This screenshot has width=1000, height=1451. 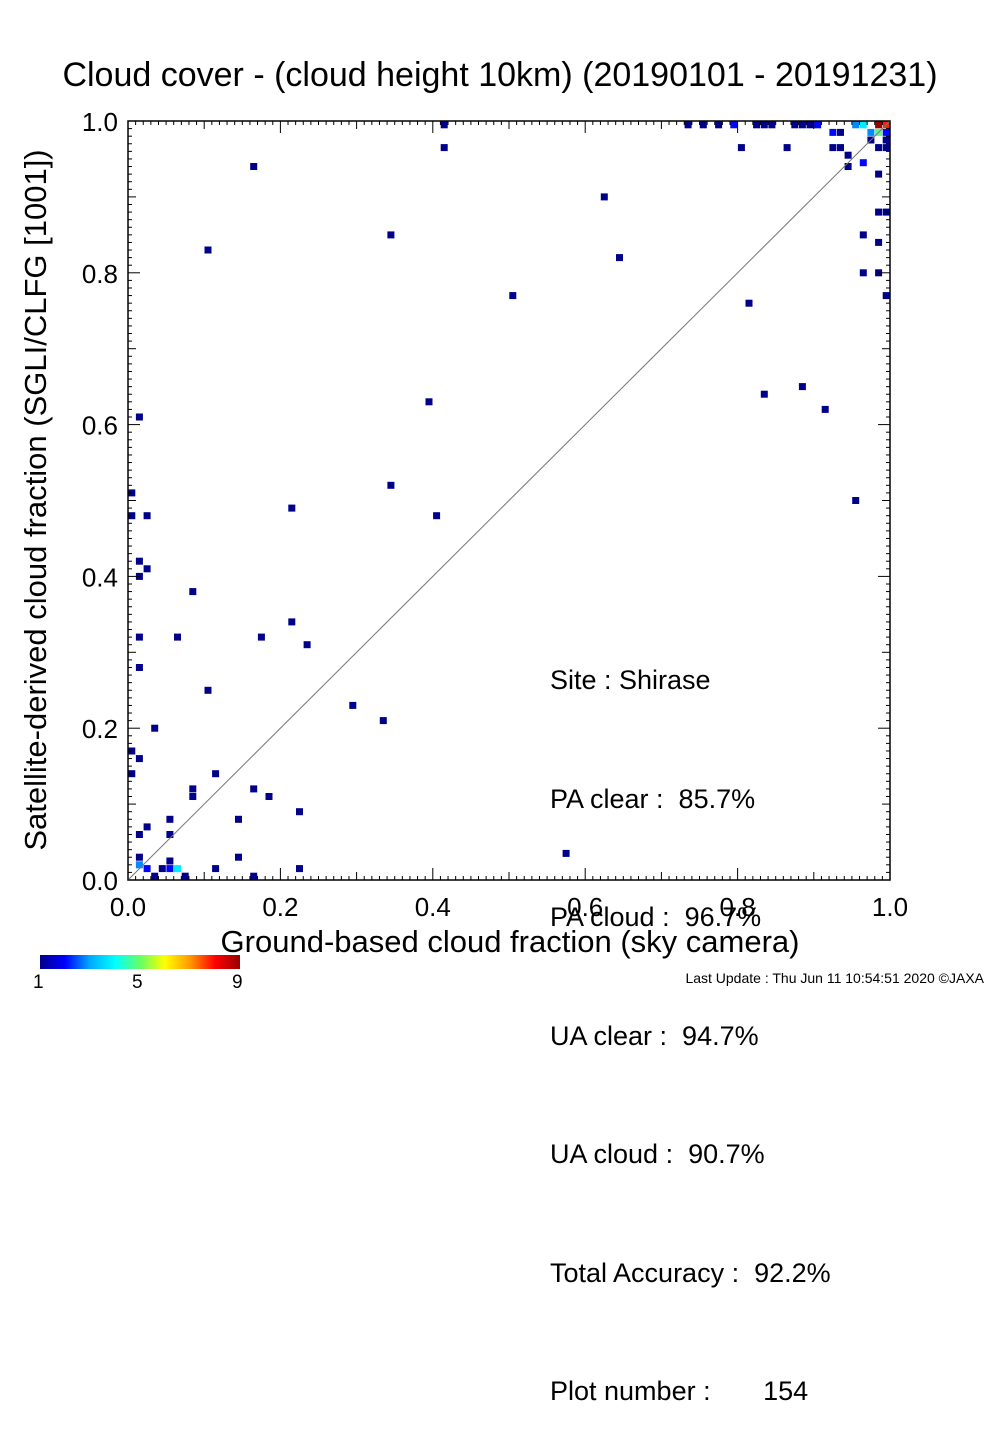 What do you see at coordinates (237, 982) in the screenshot?
I see `colorbar-max-label: 9` at bounding box center [237, 982].